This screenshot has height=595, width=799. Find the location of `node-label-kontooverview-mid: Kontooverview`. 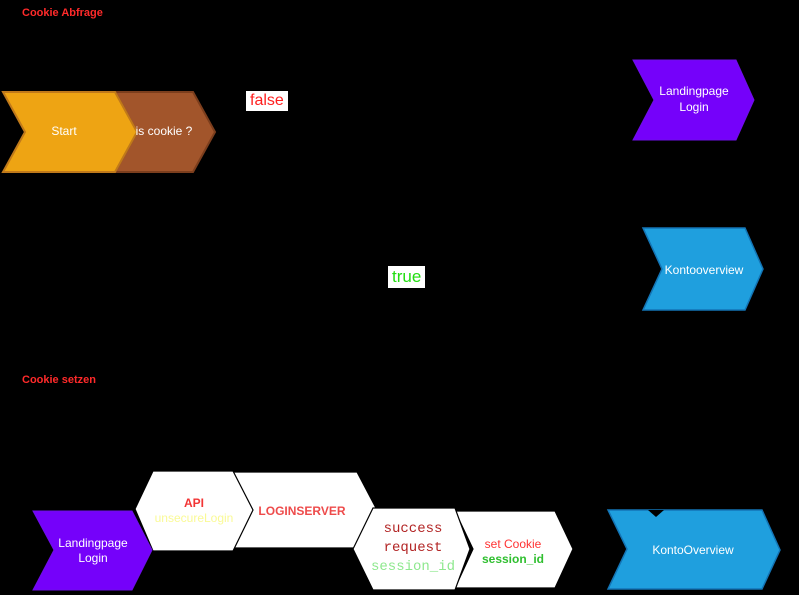

node-label-kontooverview-mid: Kontooverview is located at coordinates (704, 270).